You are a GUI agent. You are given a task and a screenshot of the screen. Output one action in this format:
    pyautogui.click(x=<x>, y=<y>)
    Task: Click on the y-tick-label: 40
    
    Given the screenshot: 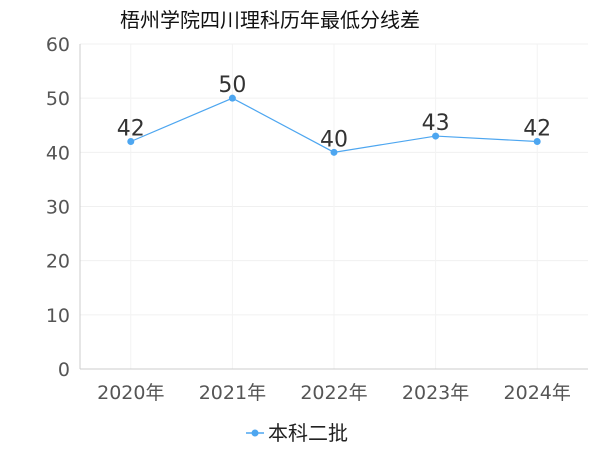 What is the action you would take?
    pyautogui.click(x=58, y=153)
    